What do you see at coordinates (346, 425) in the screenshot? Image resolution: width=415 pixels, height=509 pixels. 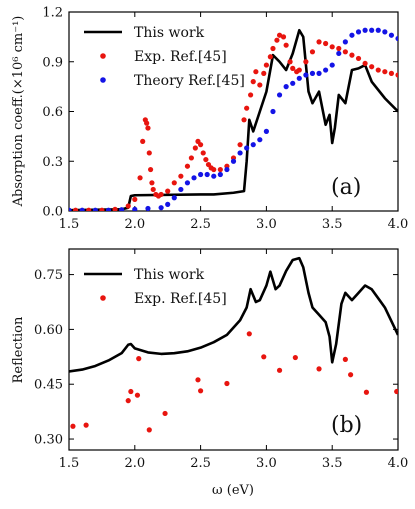 I see `panel-b-tag: (b)` at bounding box center [346, 425].